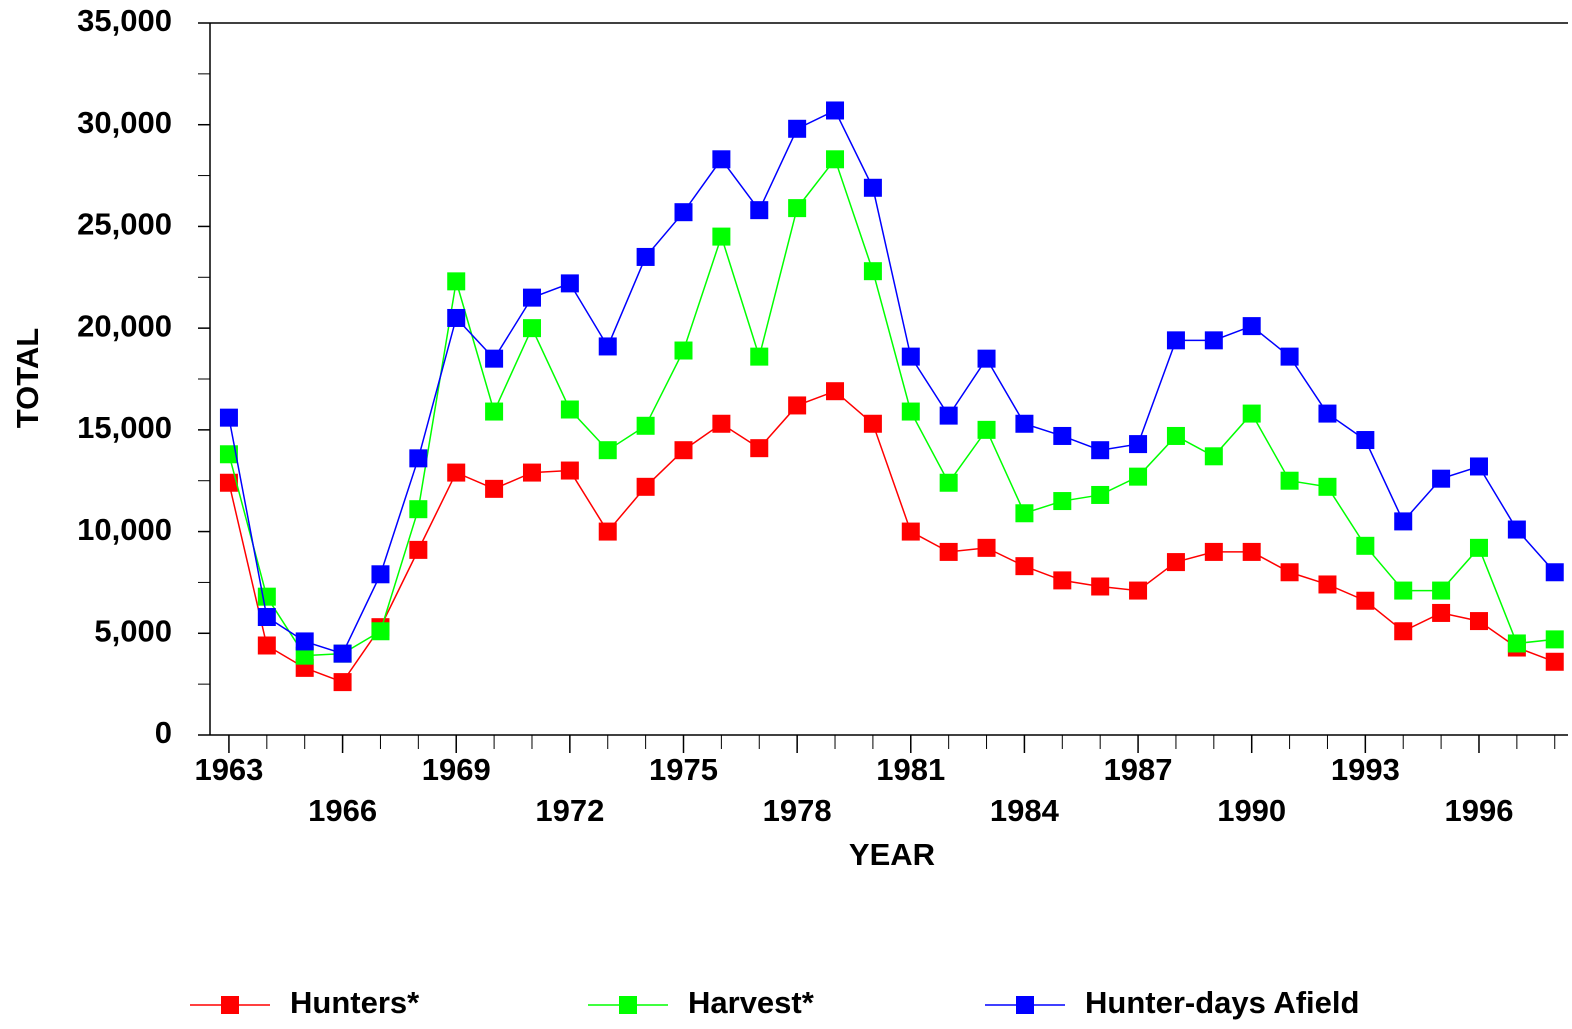 The width and height of the screenshot is (1572, 1029). I want to click on x-tick-label: 1987, so click(1138, 769).